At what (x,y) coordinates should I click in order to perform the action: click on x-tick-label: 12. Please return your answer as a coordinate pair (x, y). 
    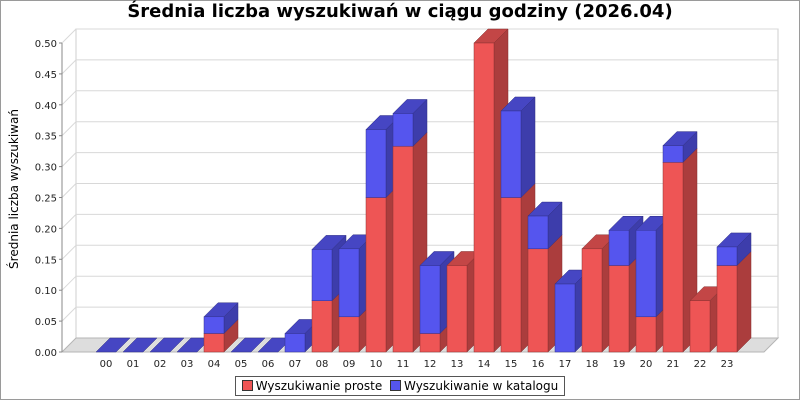
    Looking at the image, I should click on (430, 364).